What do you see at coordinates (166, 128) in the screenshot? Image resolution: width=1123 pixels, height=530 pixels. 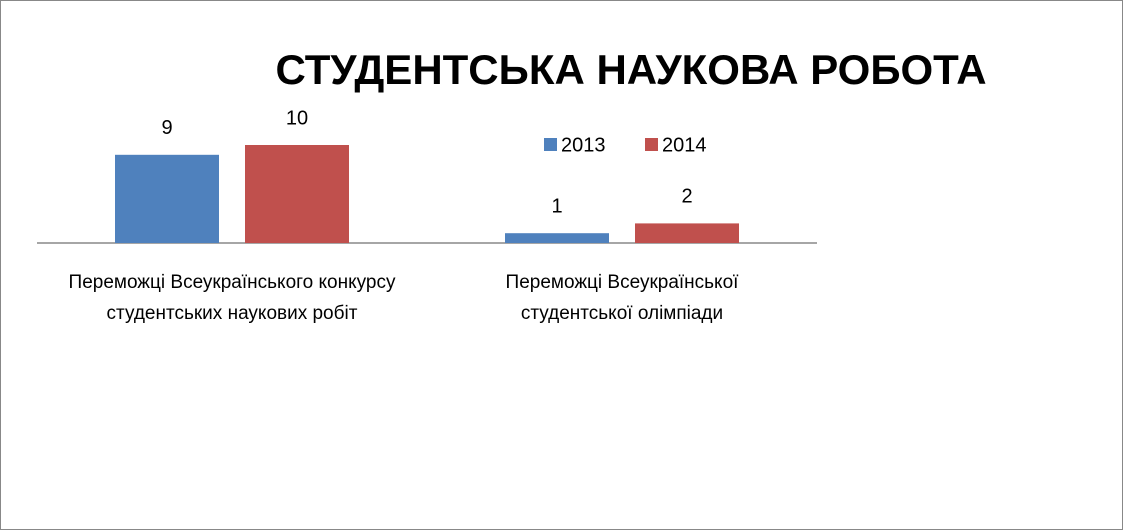 I see `data-label: 9` at bounding box center [166, 128].